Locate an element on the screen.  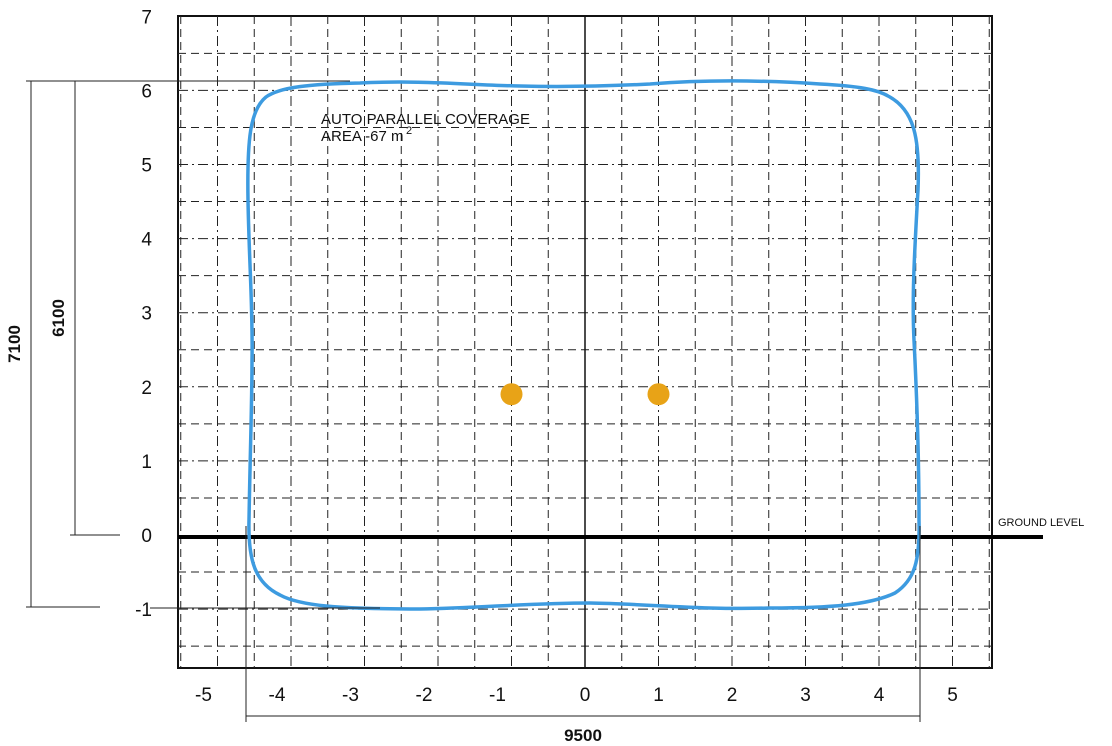
x-tick-label: 0 is located at coordinates (585, 695).